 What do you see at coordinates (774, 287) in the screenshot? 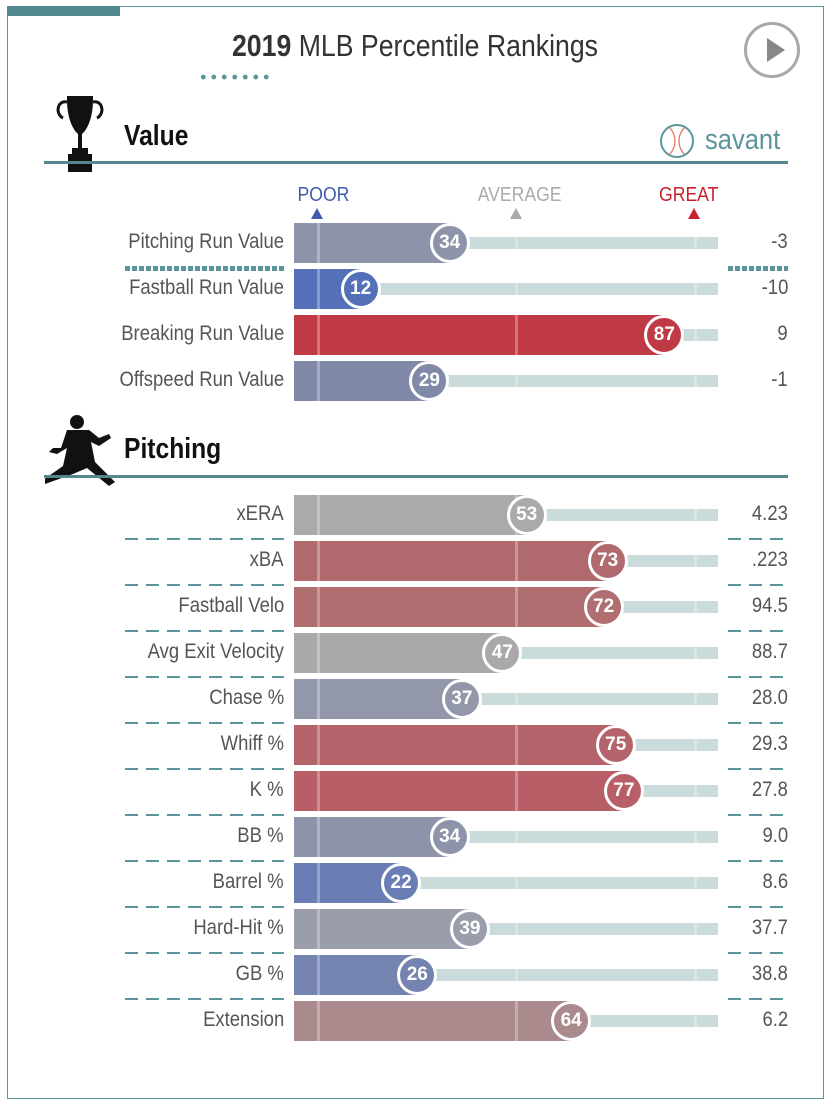
I see `metric-value: -10` at bounding box center [774, 287].